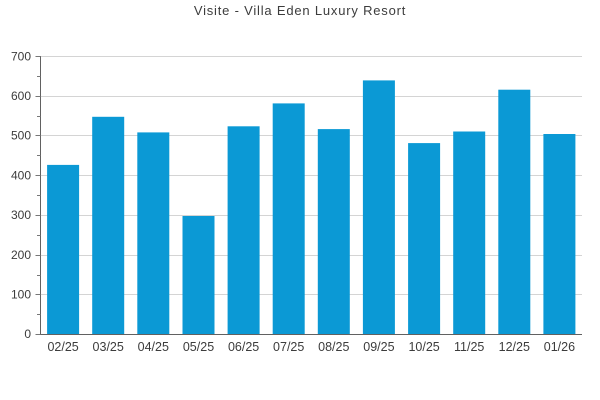 Image resolution: width=600 pixels, height=400 pixels. What do you see at coordinates (423, 347) in the screenshot?
I see `svg-text: 10/25` at bounding box center [423, 347].